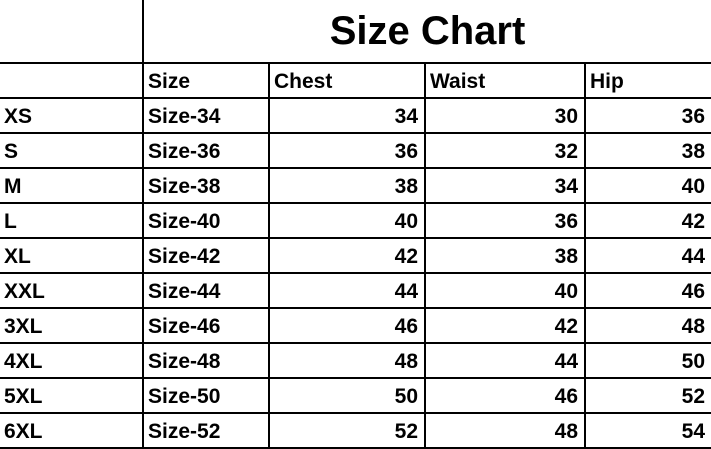 The width and height of the screenshot is (711, 449). I want to click on size-code-cell: Size-40, so click(206, 220).